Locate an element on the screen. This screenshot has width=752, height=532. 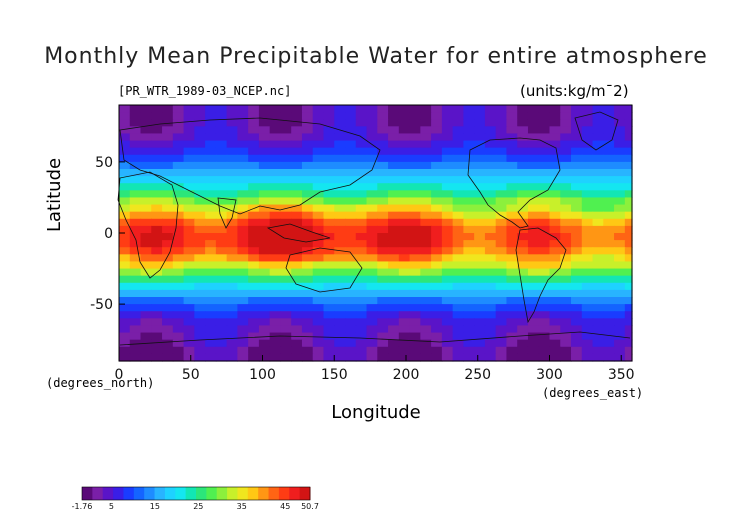
x-tick-label: 100 is located at coordinates (262, 375).